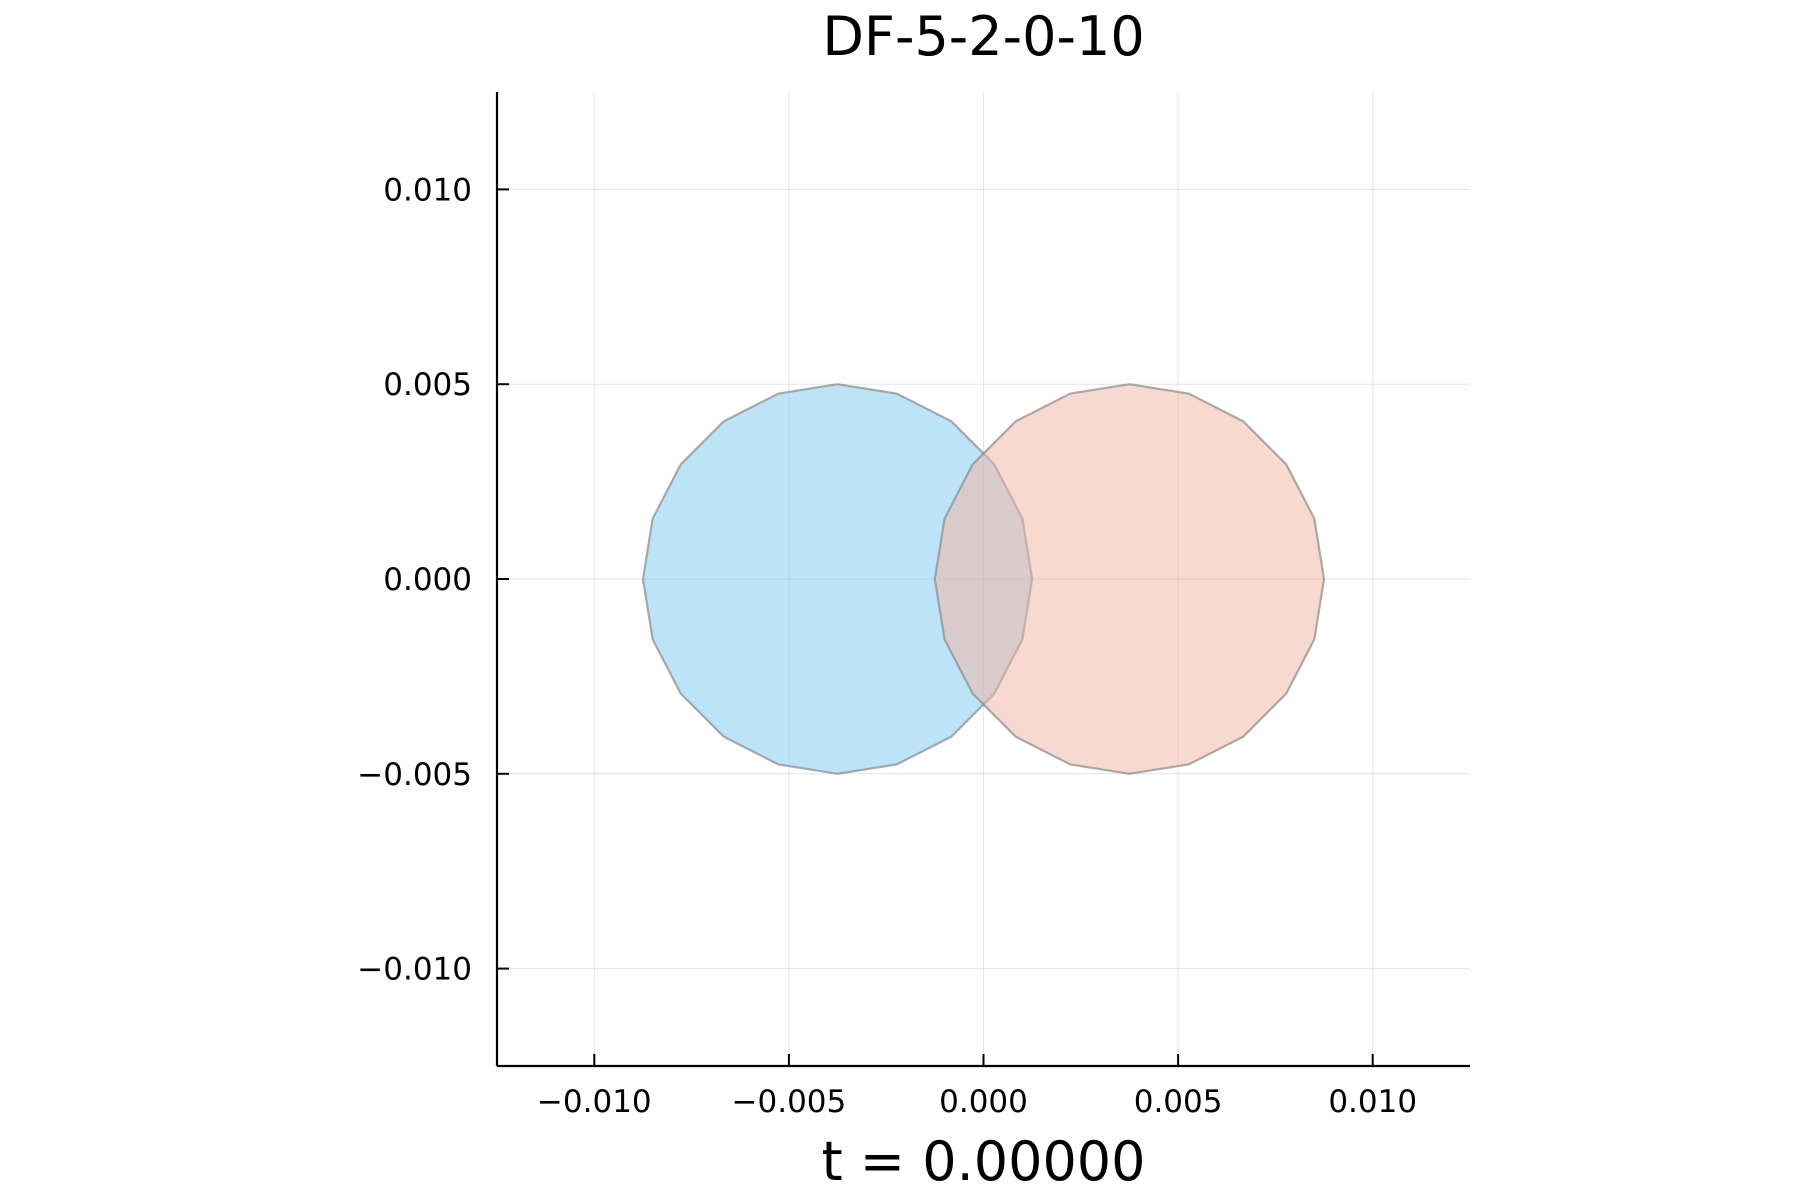 The height and width of the screenshot is (1200, 1800). I want to click on y-tick-label: −0.010, so click(414, 970).